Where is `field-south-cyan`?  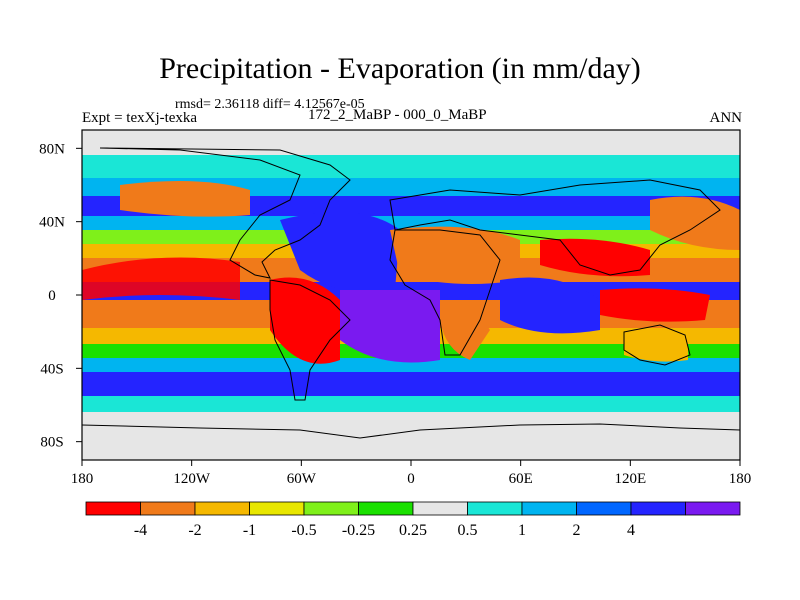
field-south-cyan is located at coordinates (411, 405).